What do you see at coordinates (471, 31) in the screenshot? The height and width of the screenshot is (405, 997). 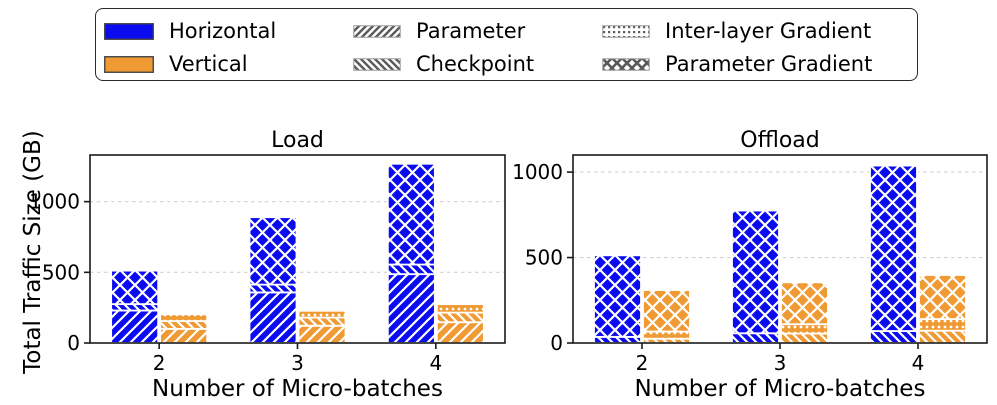 I see `legend-label: Parameter` at bounding box center [471, 31].